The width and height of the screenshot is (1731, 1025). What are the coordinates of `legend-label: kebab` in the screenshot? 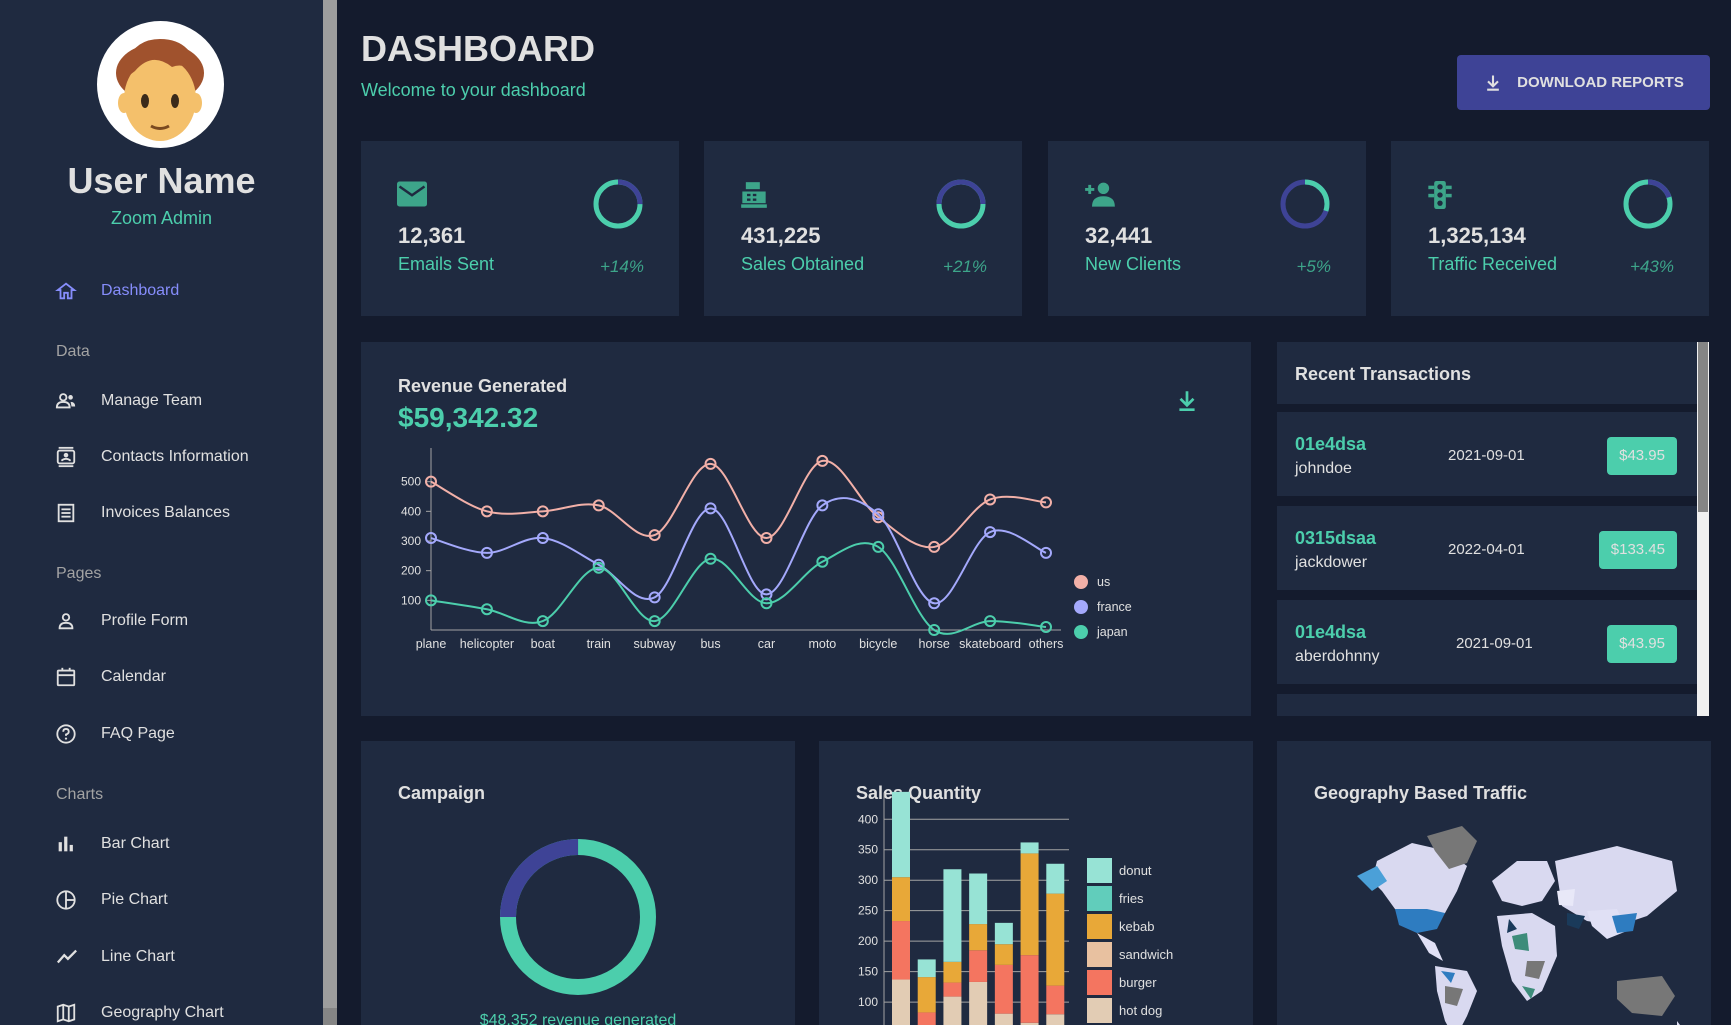 It's located at (1136, 926).